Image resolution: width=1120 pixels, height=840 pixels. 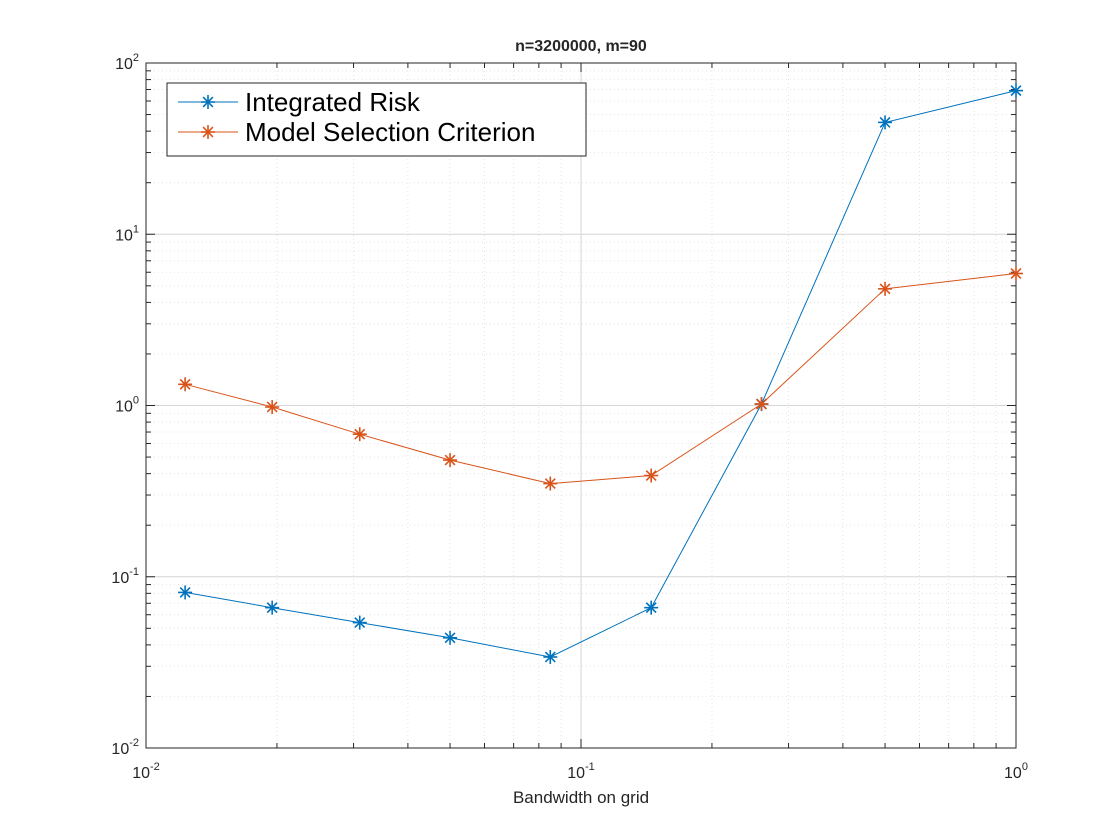 What do you see at coordinates (1016, 771) in the screenshot?
I see `x-tick-label: 10⁰` at bounding box center [1016, 771].